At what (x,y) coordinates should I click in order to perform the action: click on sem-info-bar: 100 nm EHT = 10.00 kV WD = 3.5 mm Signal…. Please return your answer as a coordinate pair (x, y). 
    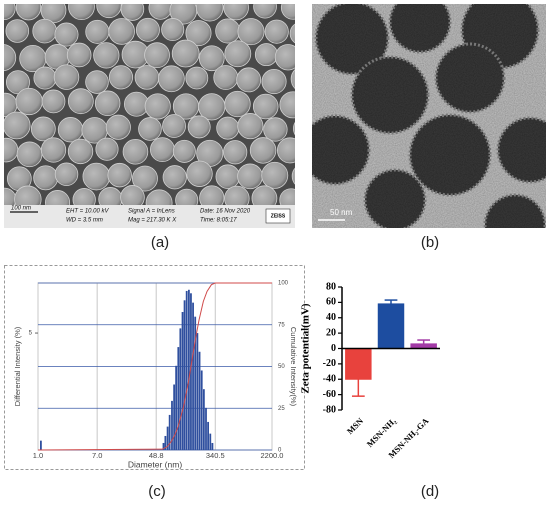
    Looking at the image, I should click on (149, 216).